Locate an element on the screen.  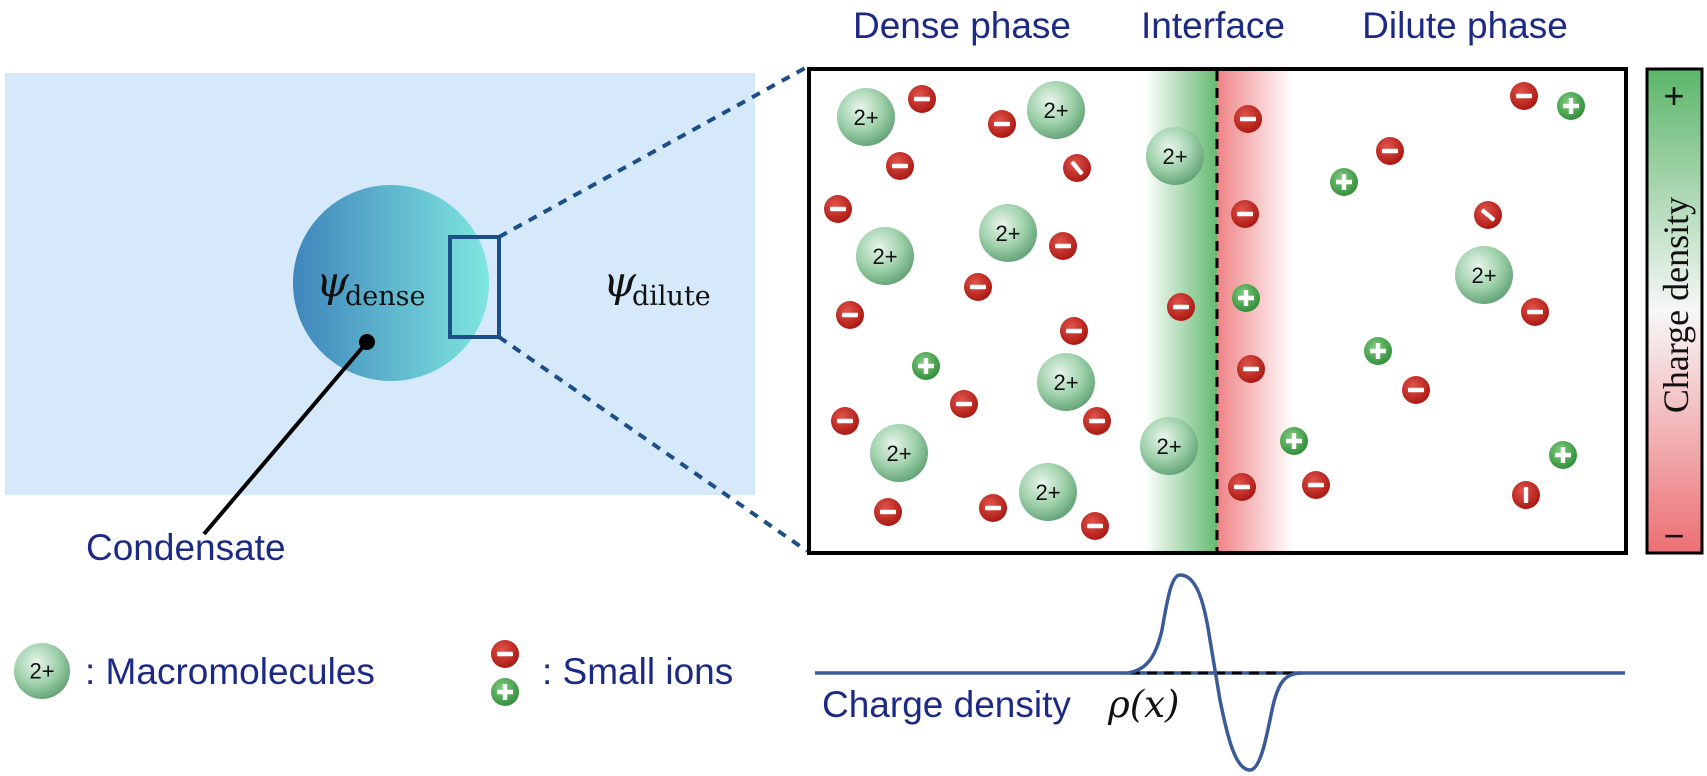
profile-label: Charge density ρ(x) is located at coordinates (1001, 704).